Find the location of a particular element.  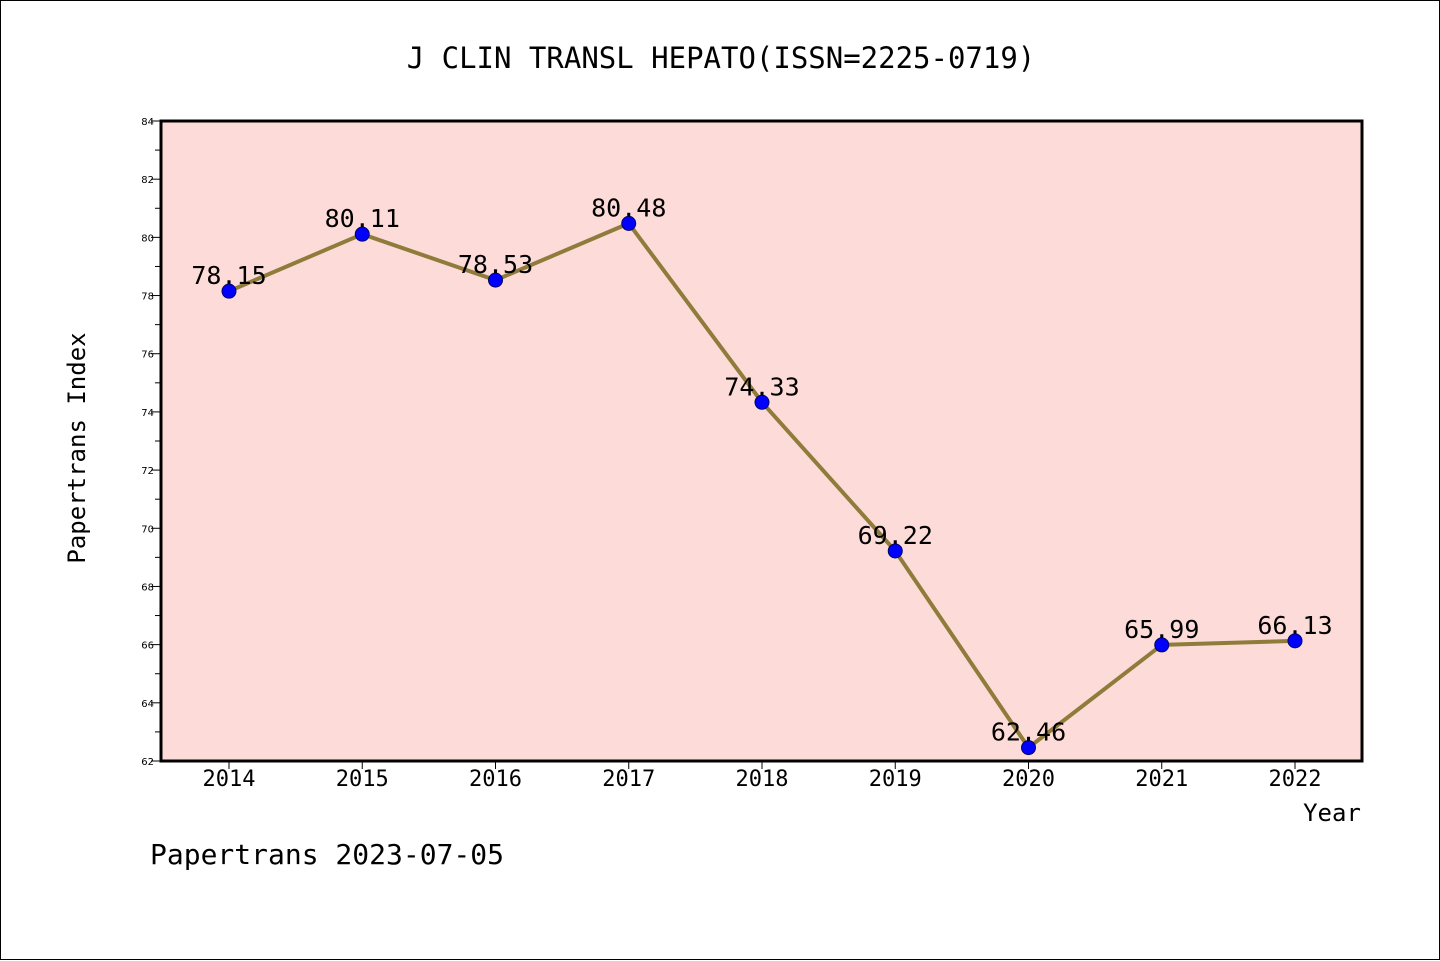

y-tick-label: 82 is located at coordinates (147, 180).